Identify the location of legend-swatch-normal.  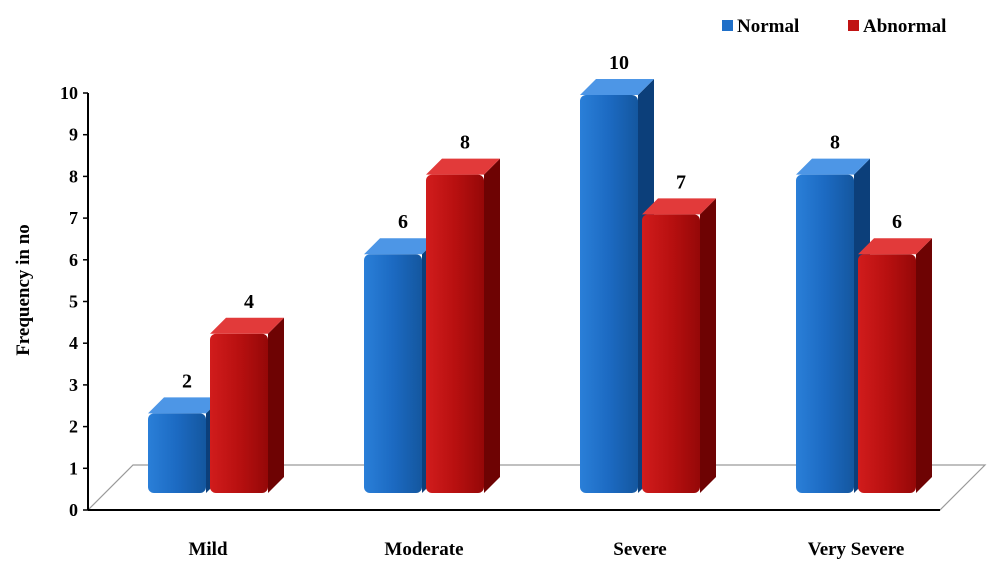
(727, 25).